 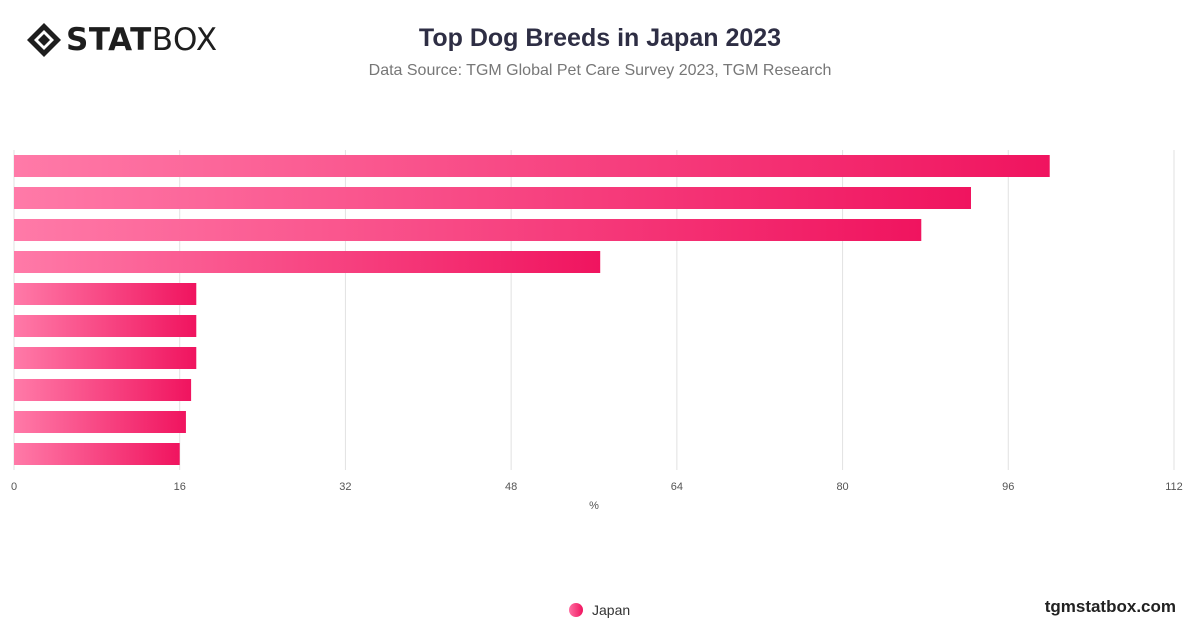 What do you see at coordinates (345, 487) in the screenshot?
I see `x-tick-label: 32` at bounding box center [345, 487].